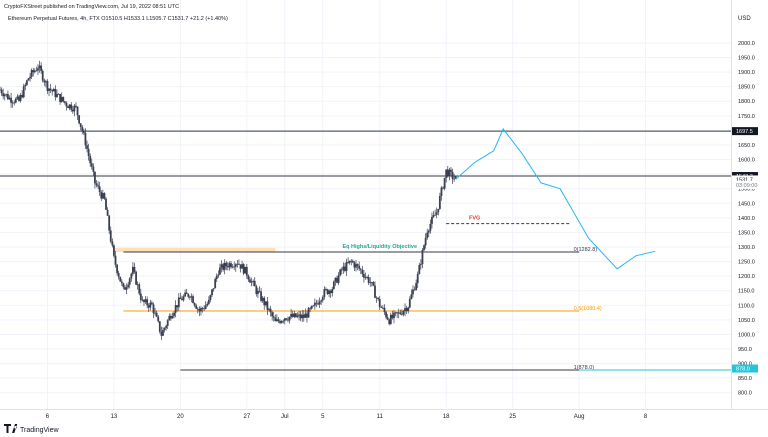 The width and height of the screenshot is (768, 437). Describe the element at coordinates (584, 368) in the screenshot. I see `level-label: 1(878.0)` at that location.